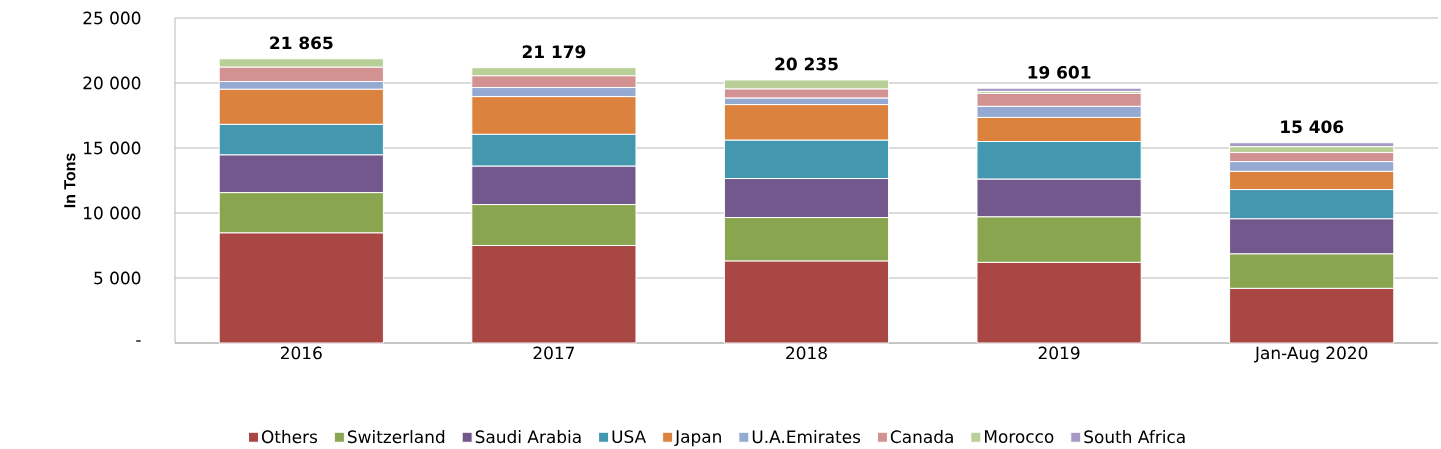  Describe the element at coordinates (553, 353) in the screenshot. I see `x-tick-label: 2017` at that location.